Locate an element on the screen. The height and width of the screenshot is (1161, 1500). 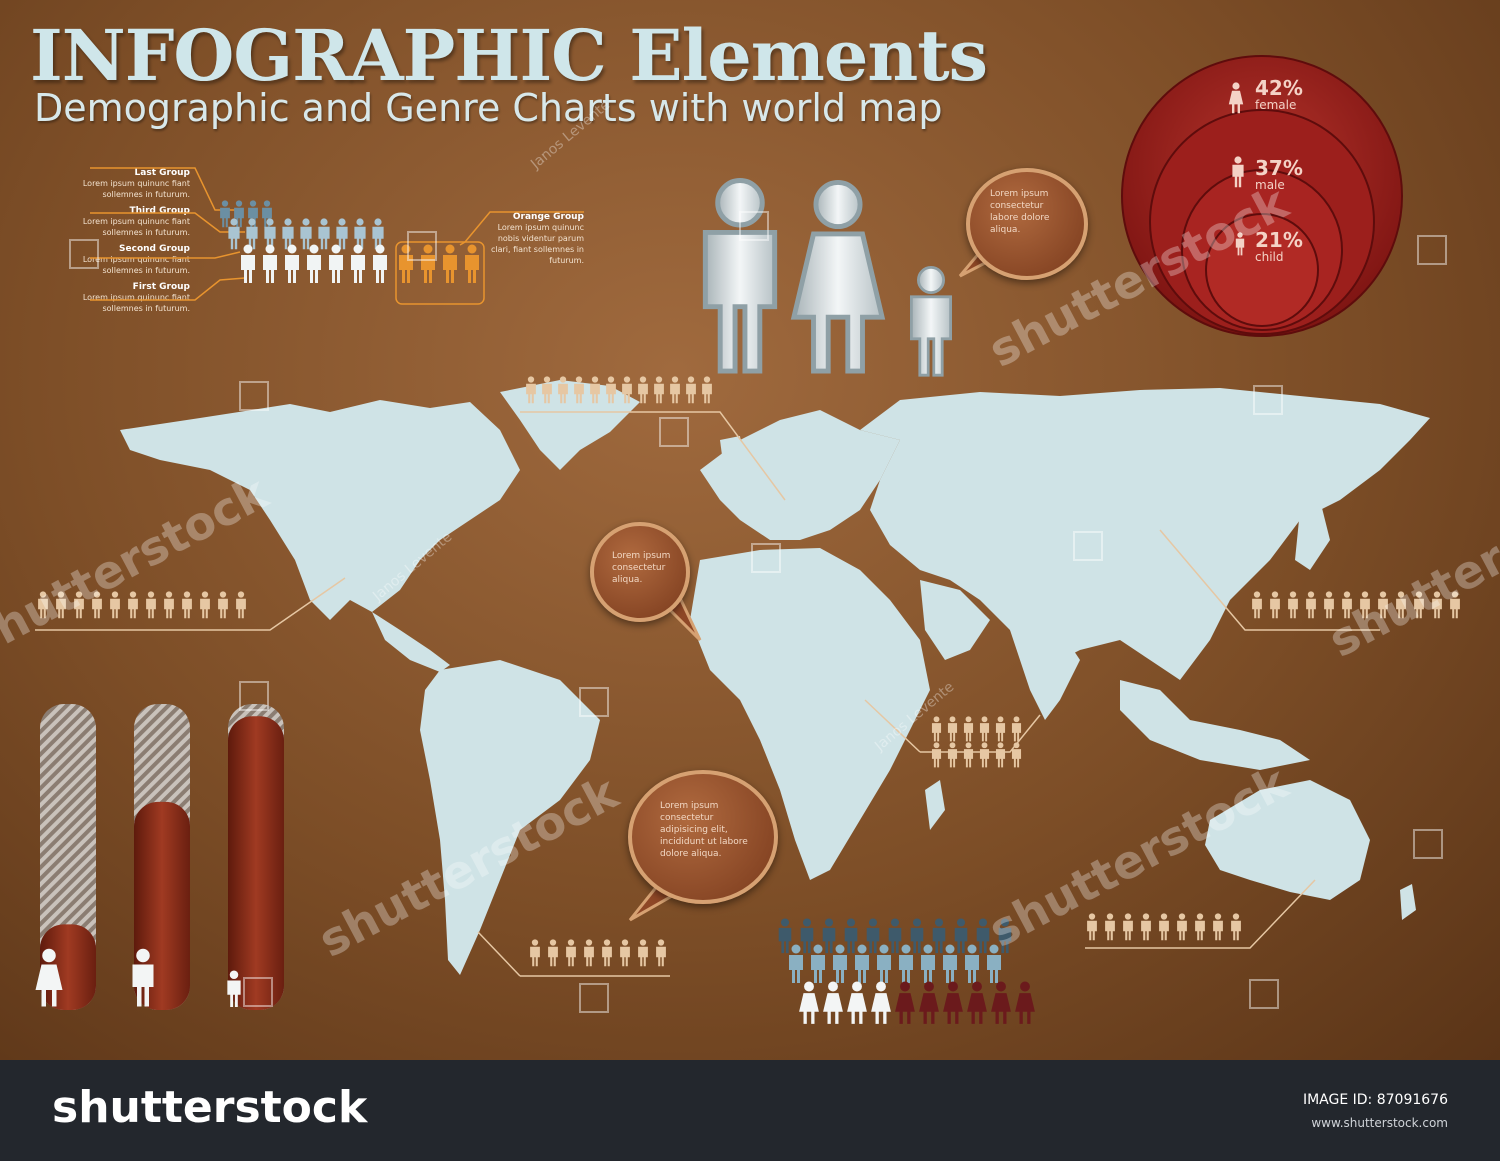
group-label-last: Last Group is located at coordinates (162, 173).